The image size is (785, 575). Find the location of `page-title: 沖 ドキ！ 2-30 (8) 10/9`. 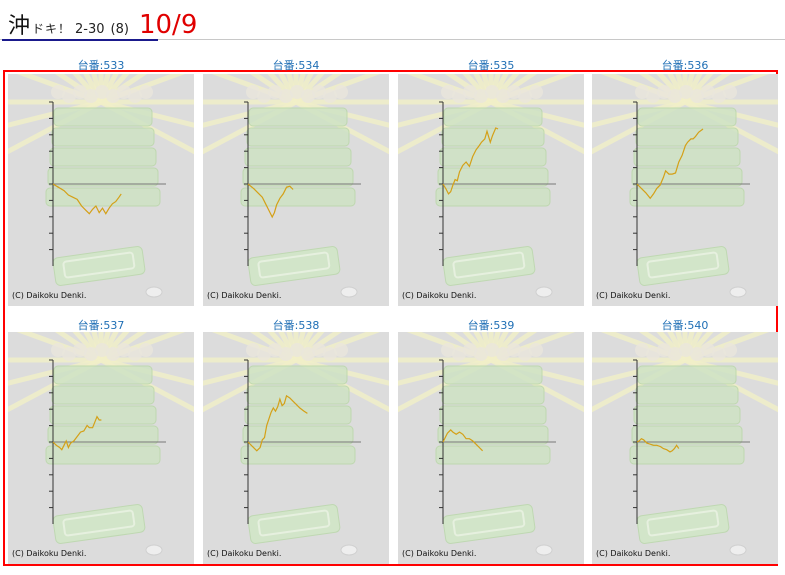

page-title: 沖 ドキ！ 2-30 (8) 10/9 is located at coordinates (102, 24).